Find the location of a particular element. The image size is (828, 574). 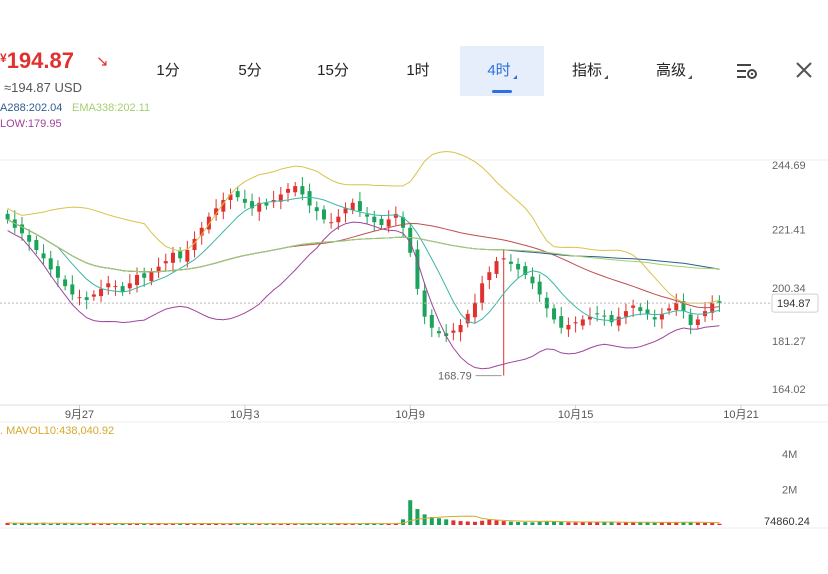

tab-5m: 5分 is located at coordinates (250, 71).